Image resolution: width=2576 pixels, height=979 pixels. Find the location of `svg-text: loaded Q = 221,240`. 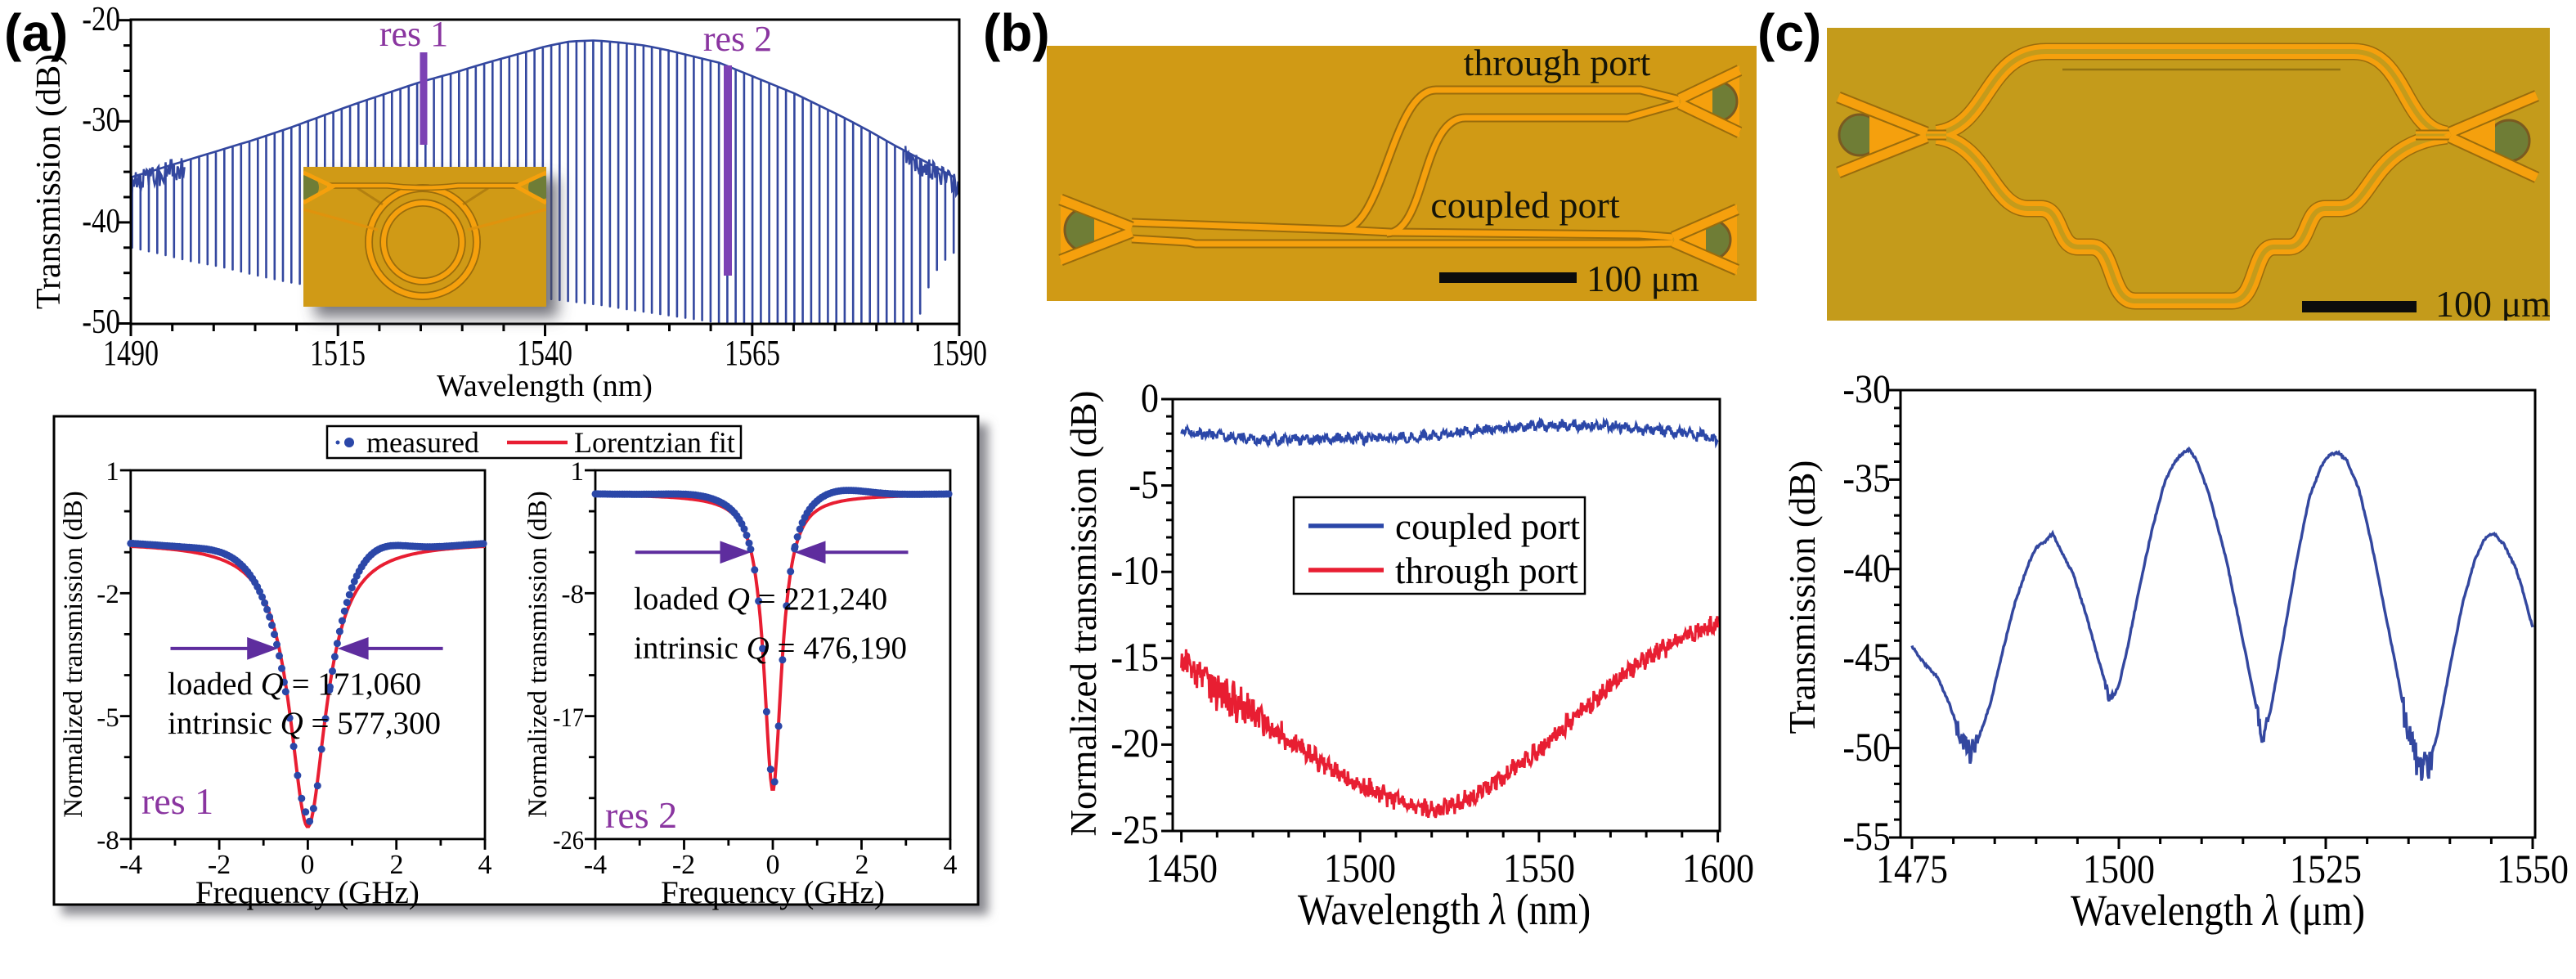

svg-text: loaded Q = 221,240 is located at coordinates (760, 599).